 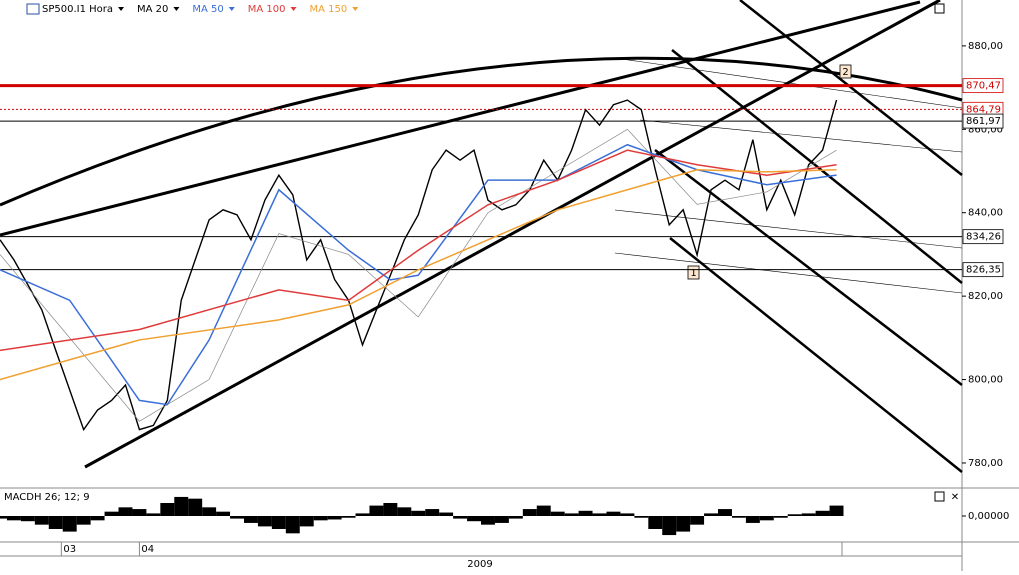 I want to click on y-tick-label: 820,00, so click(x=985, y=296).